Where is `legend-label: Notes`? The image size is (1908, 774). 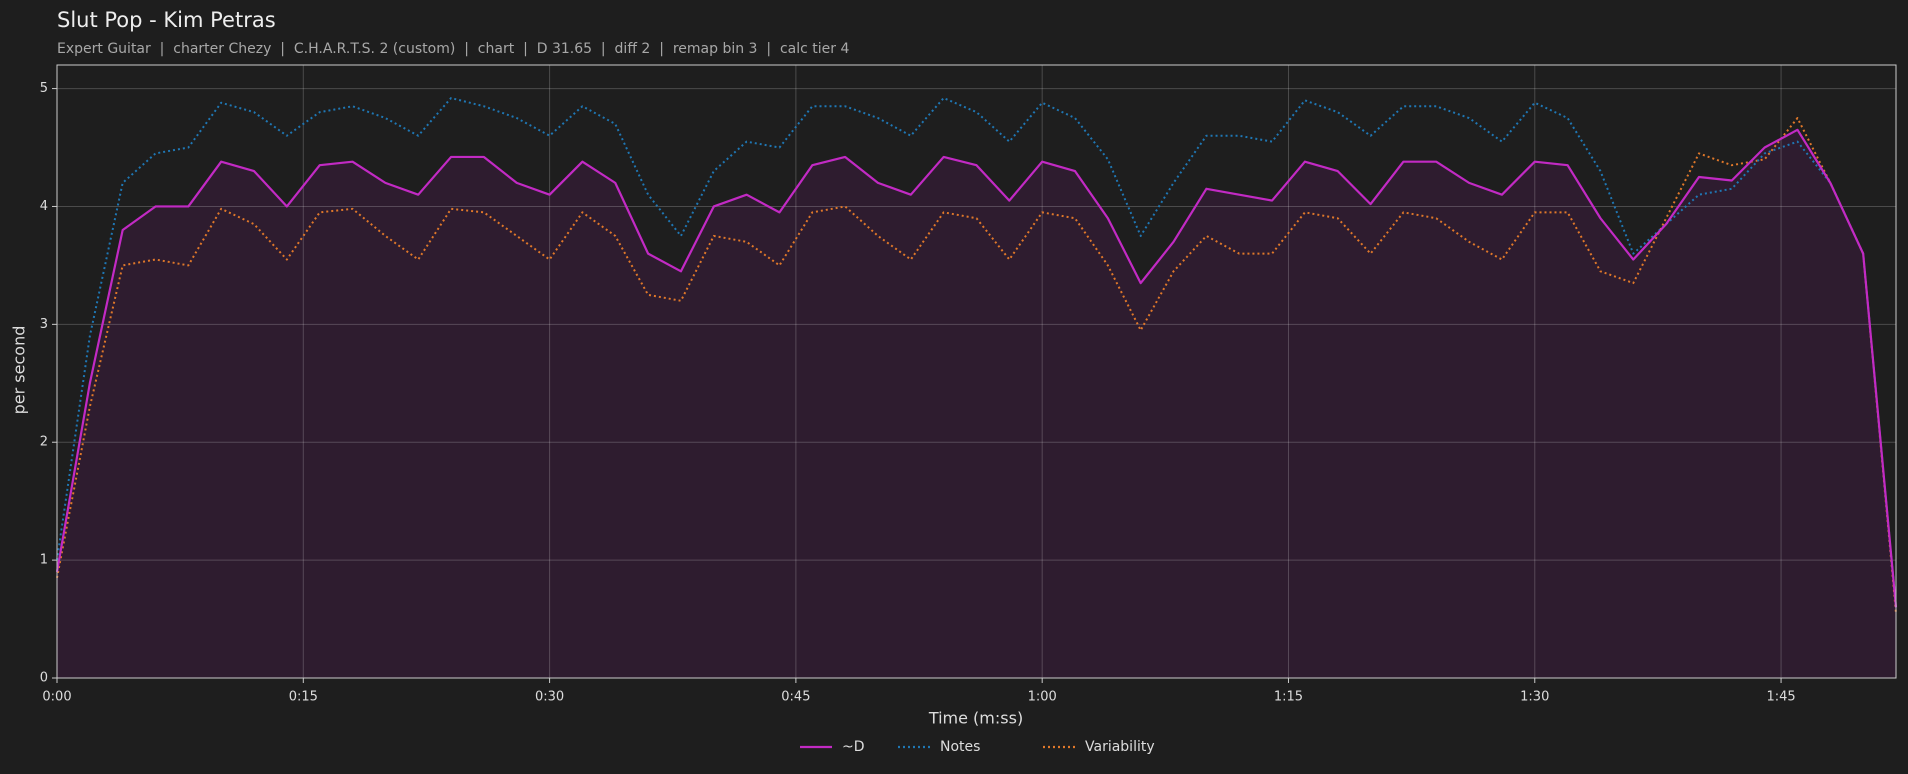 legend-label: Notes is located at coordinates (960, 747).